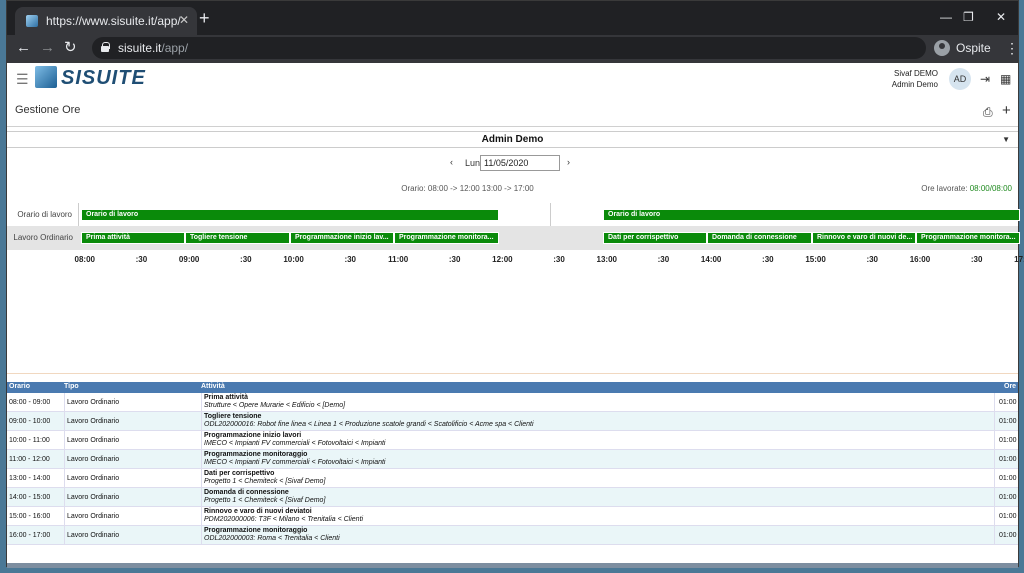  Describe the element at coordinates (451, 162) in the screenshot. I see `prev-day-icon: ‹` at that location.